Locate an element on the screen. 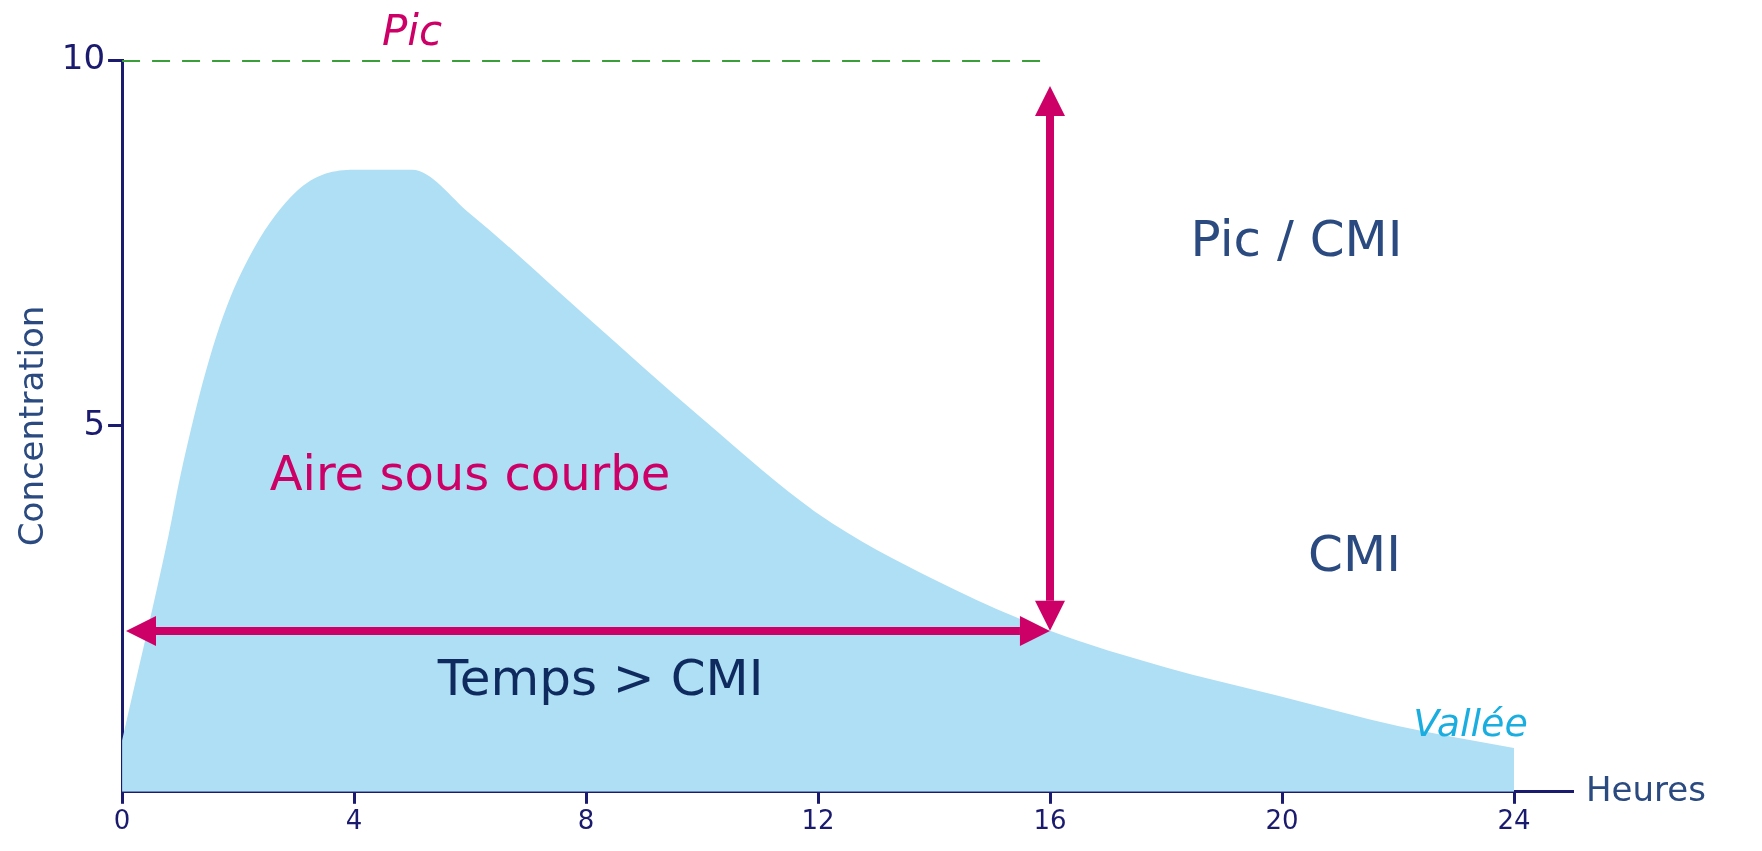 This screenshot has width=1762, height=851. annotation: CMI is located at coordinates (1354, 553).